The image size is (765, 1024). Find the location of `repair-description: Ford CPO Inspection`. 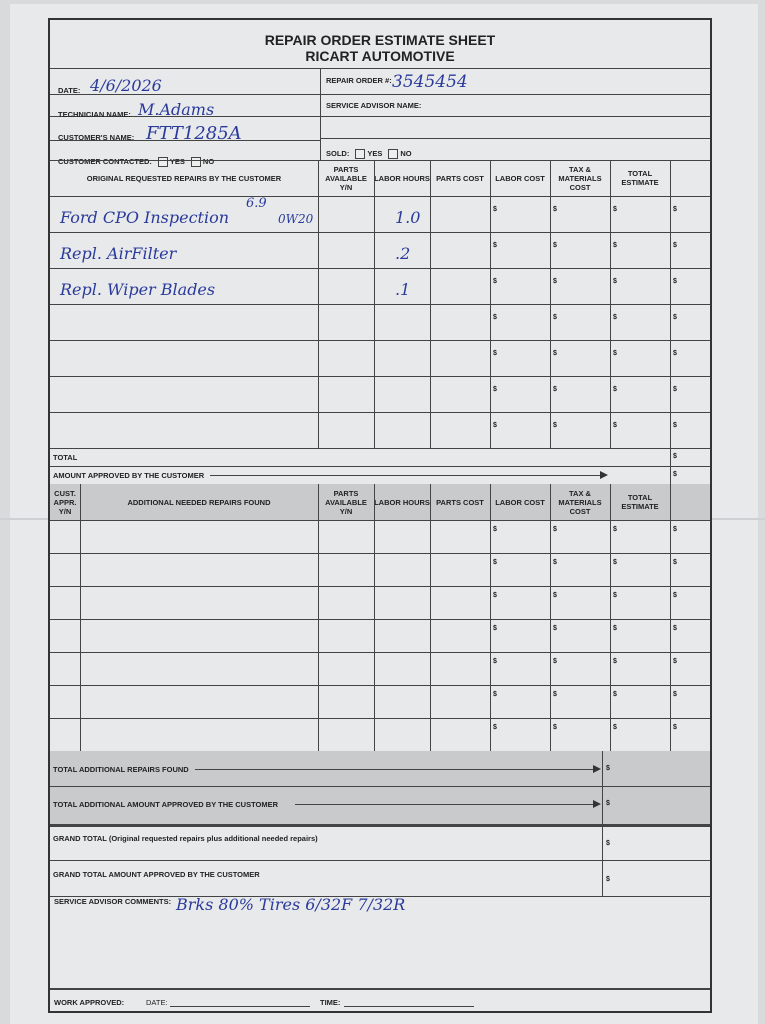

repair-description: Ford CPO Inspection is located at coordinates (145, 217).